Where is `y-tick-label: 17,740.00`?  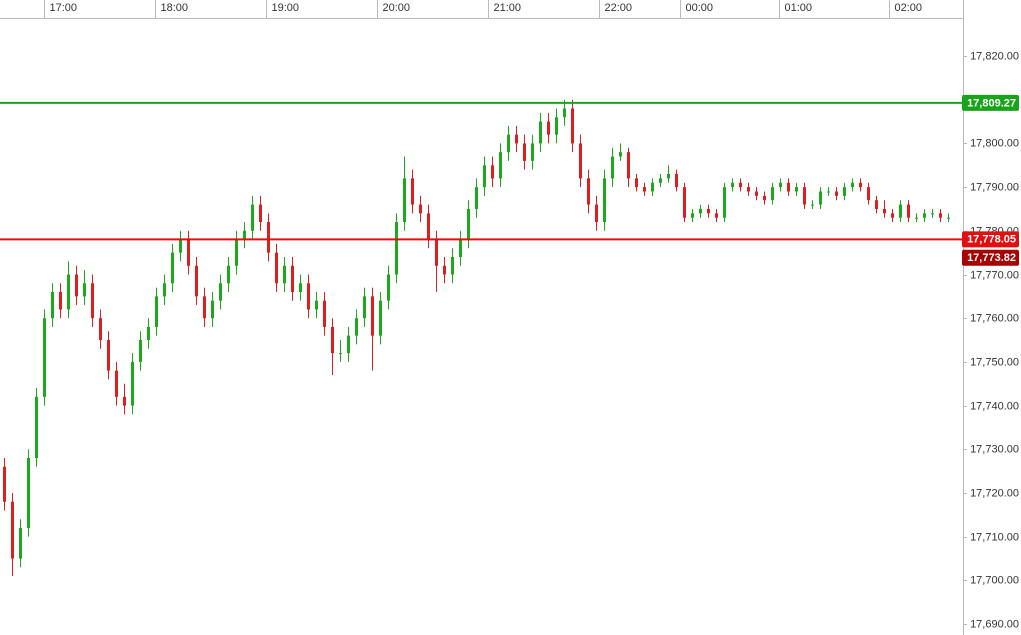
y-tick-label: 17,740.00 is located at coordinates (994, 406).